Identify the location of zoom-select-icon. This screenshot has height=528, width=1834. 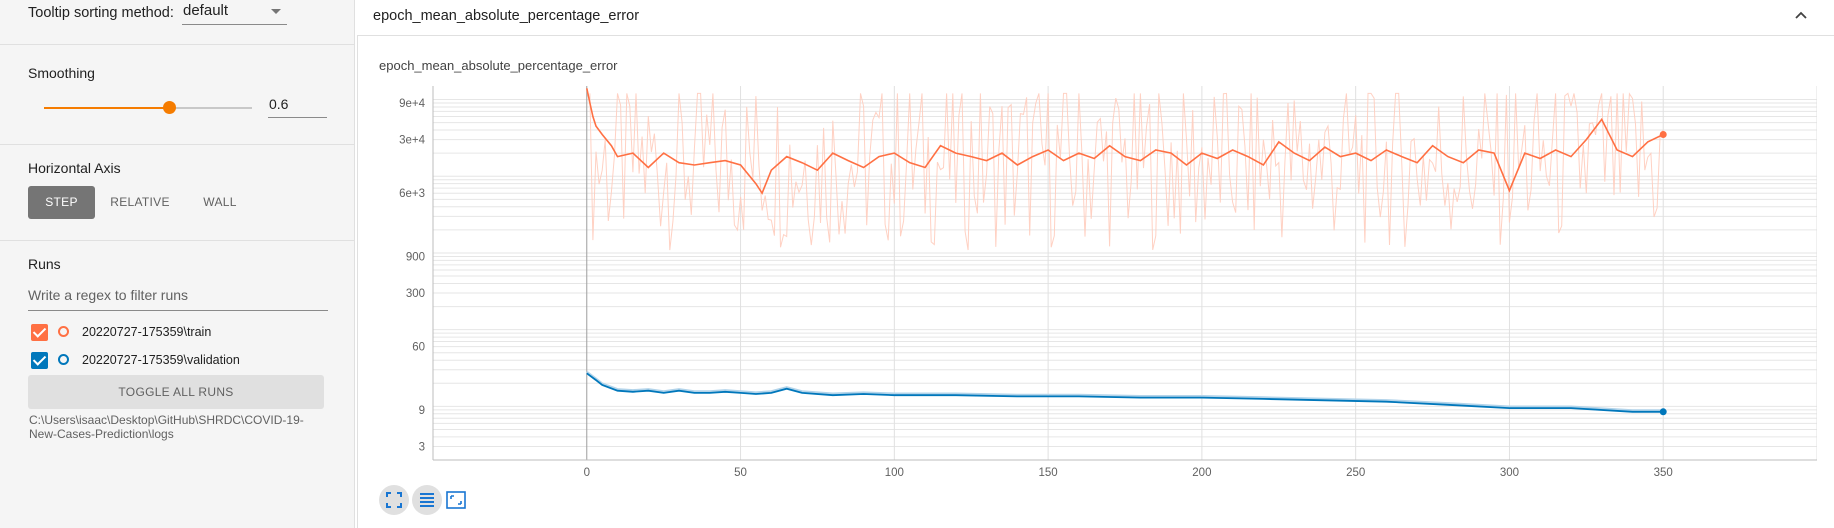
(456, 500).